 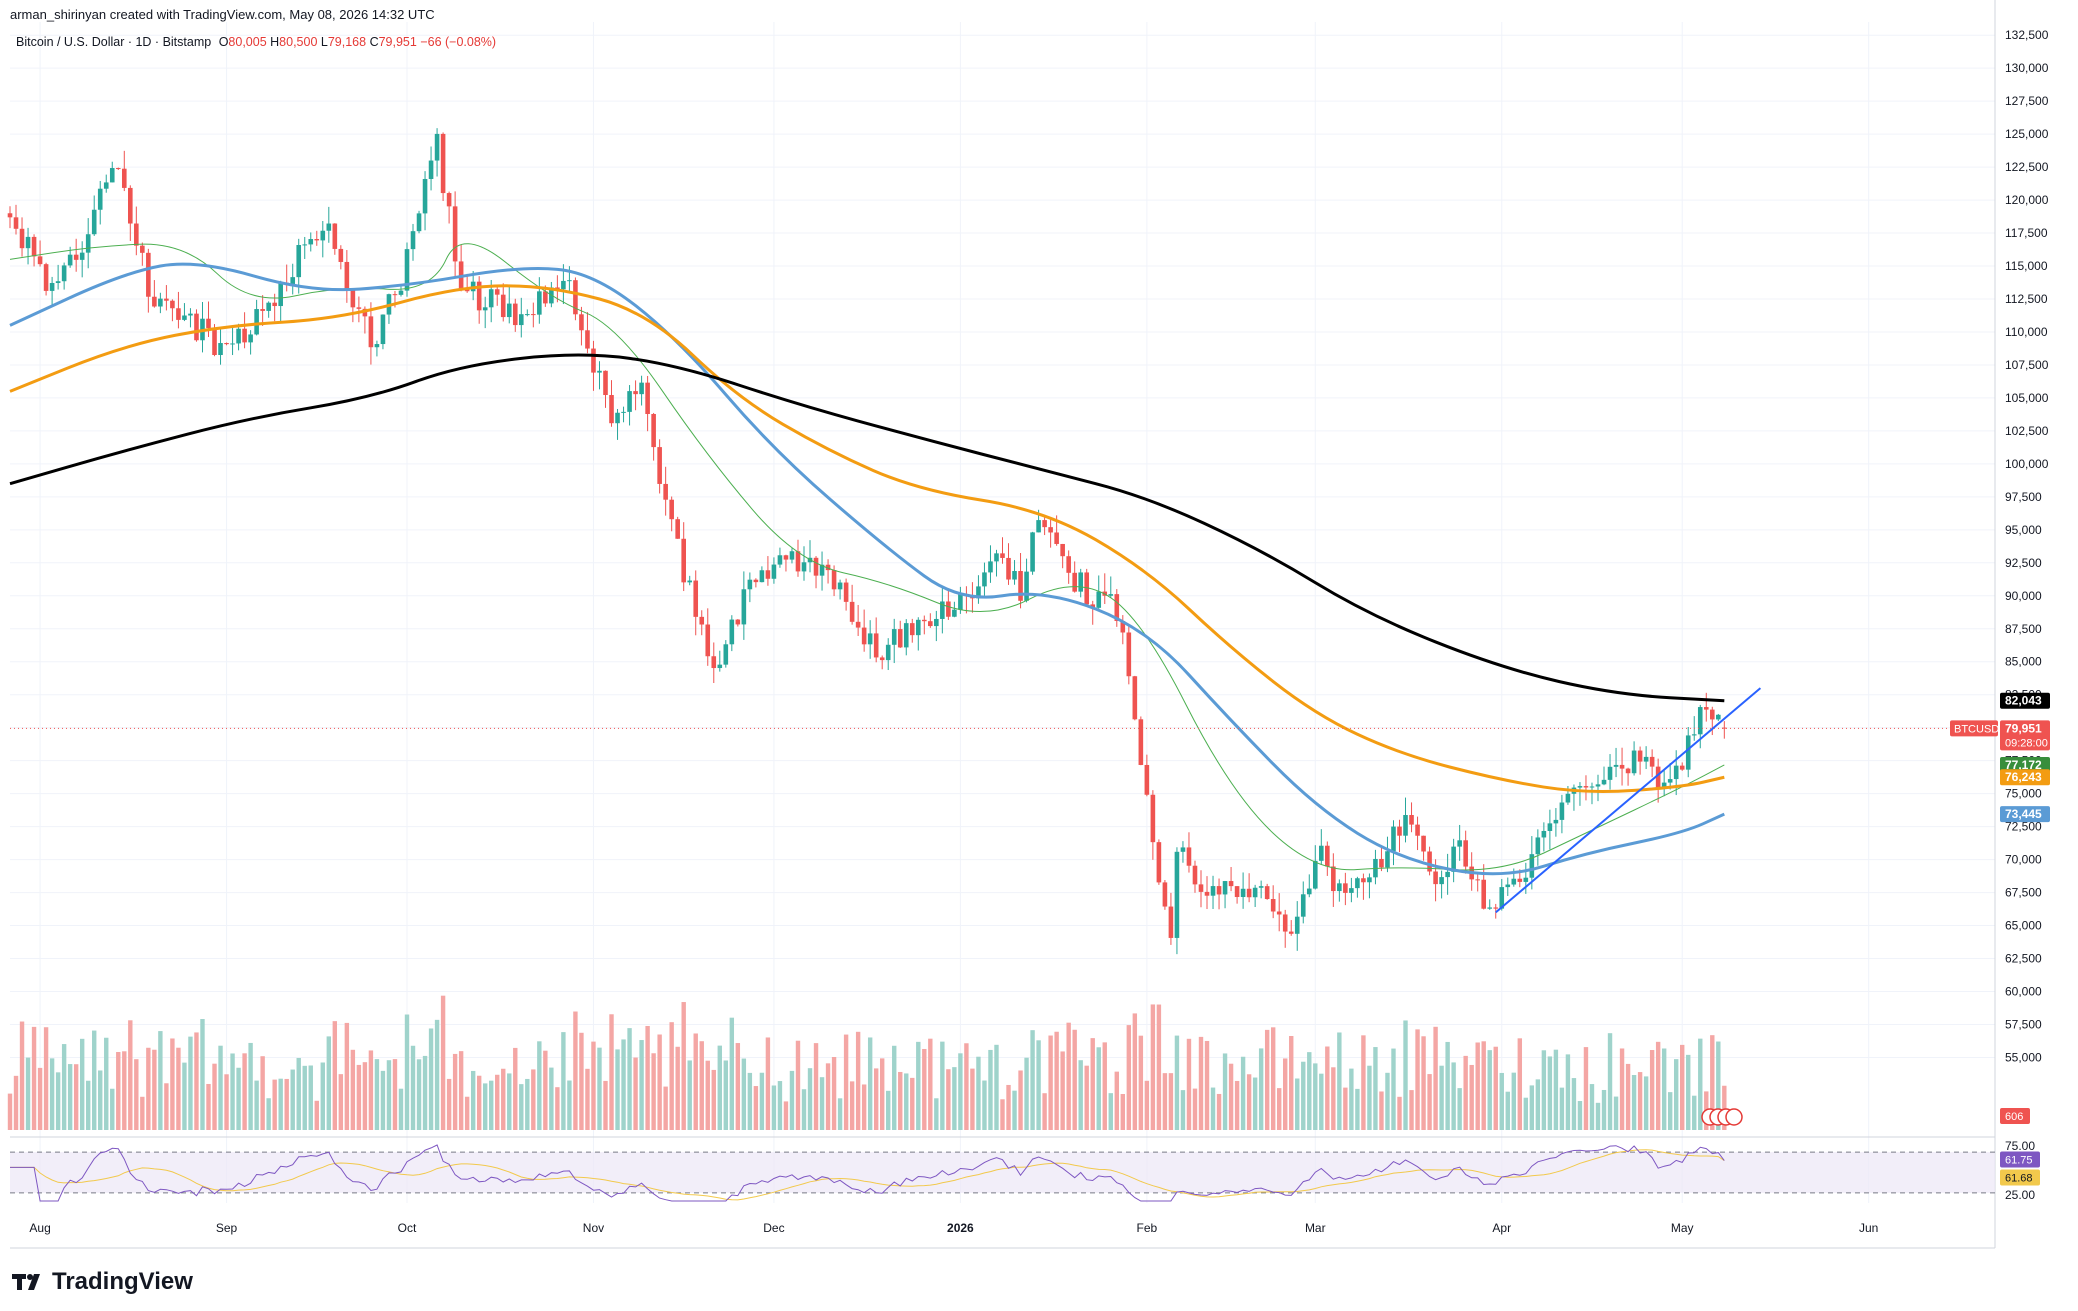 What do you see at coordinates (347, 42) in the screenshot?
I see `low-value: 79,168` at bounding box center [347, 42].